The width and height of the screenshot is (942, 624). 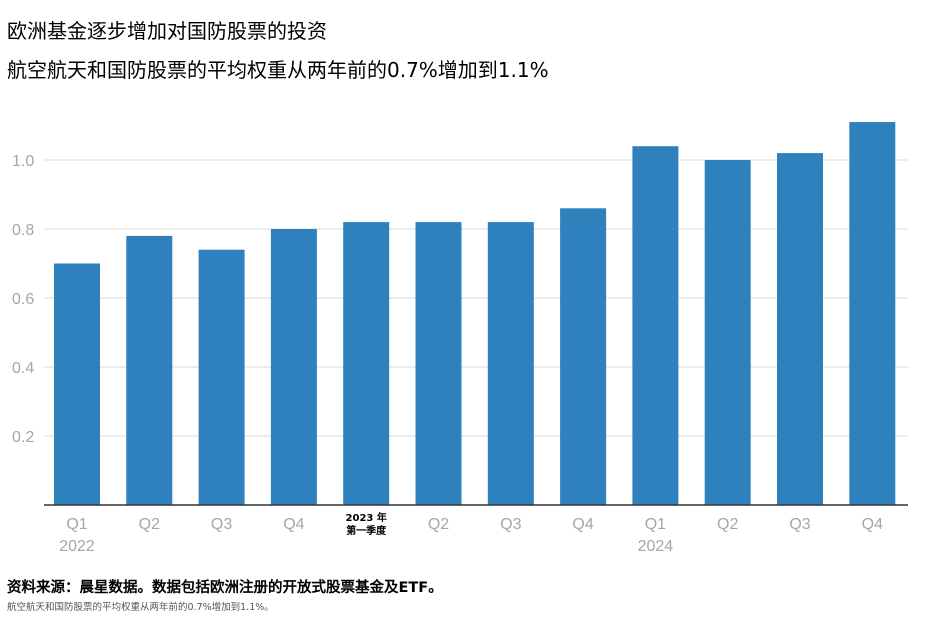 What do you see at coordinates (656, 546) in the screenshot?
I see `x-tick-year: 2024` at bounding box center [656, 546].